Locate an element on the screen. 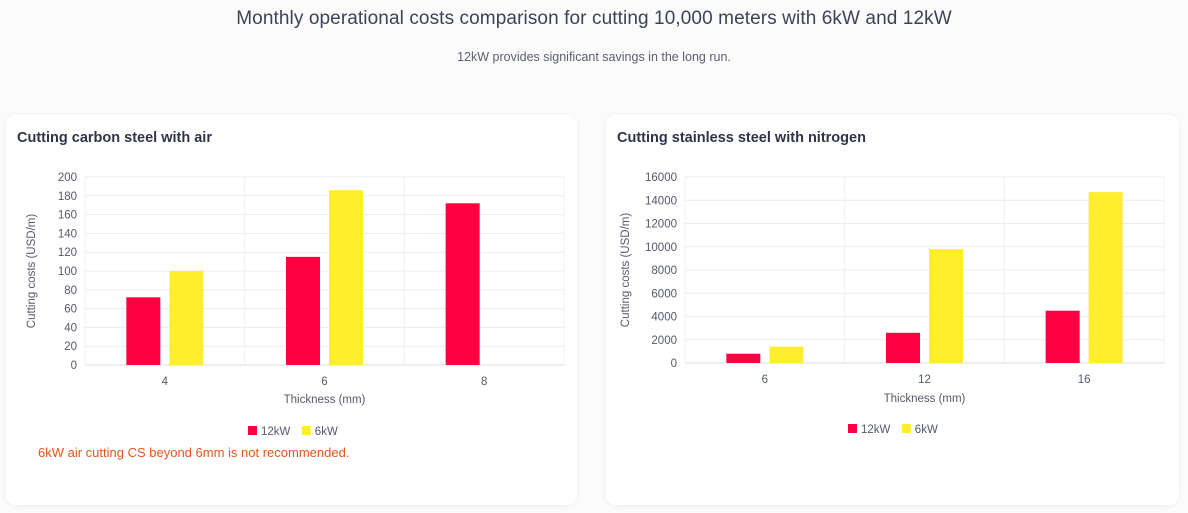 This screenshot has height=513, width=1188. x-tick-label: 12 is located at coordinates (924, 380).